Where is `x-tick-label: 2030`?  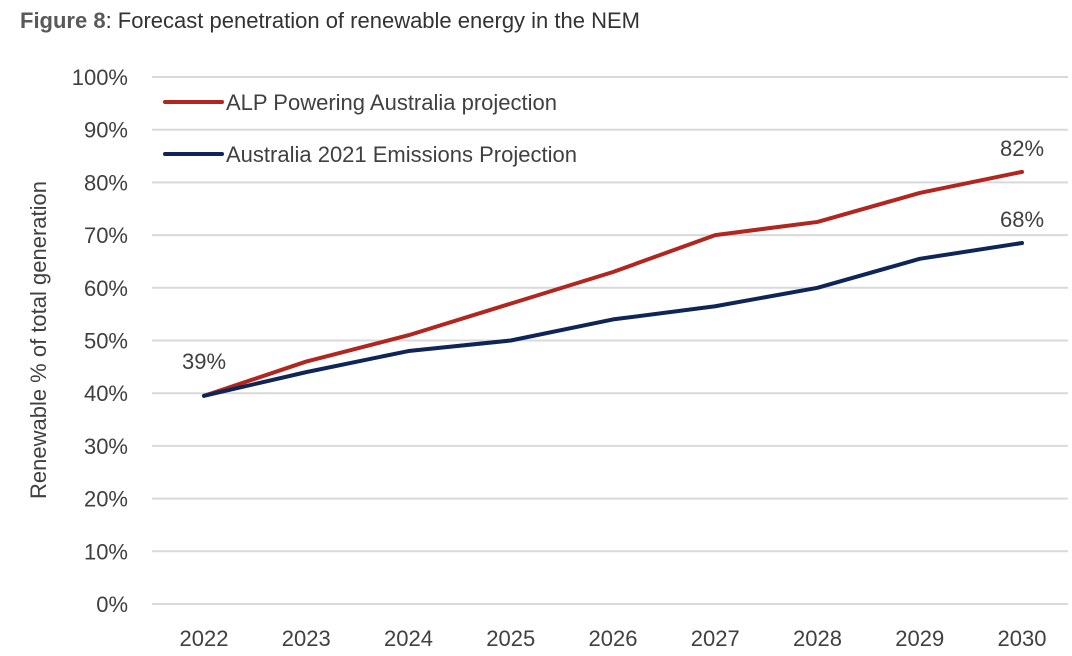
x-tick-label: 2030 is located at coordinates (1022, 638).